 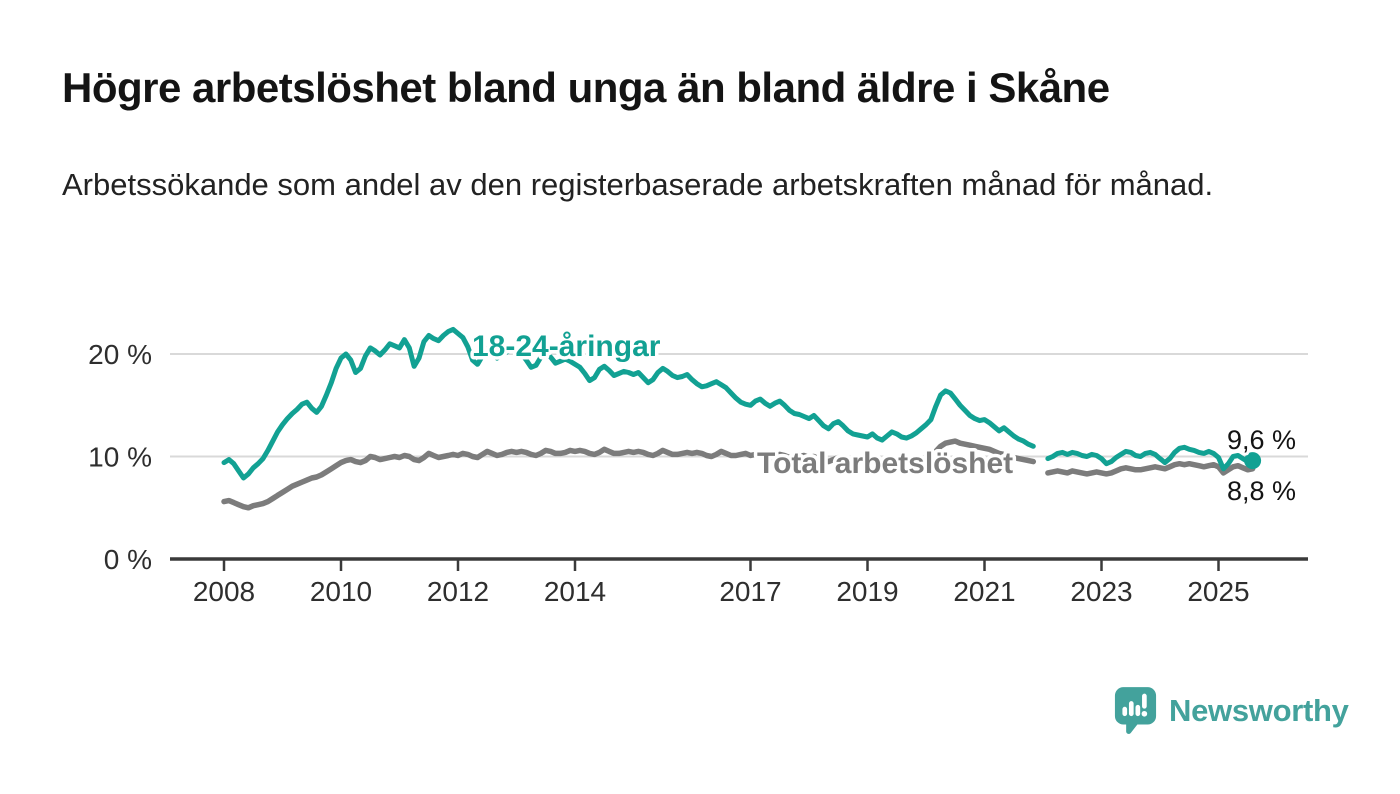 What do you see at coordinates (885, 463) in the screenshot?
I see `series-label-total: Total arbetslöshet` at bounding box center [885, 463].